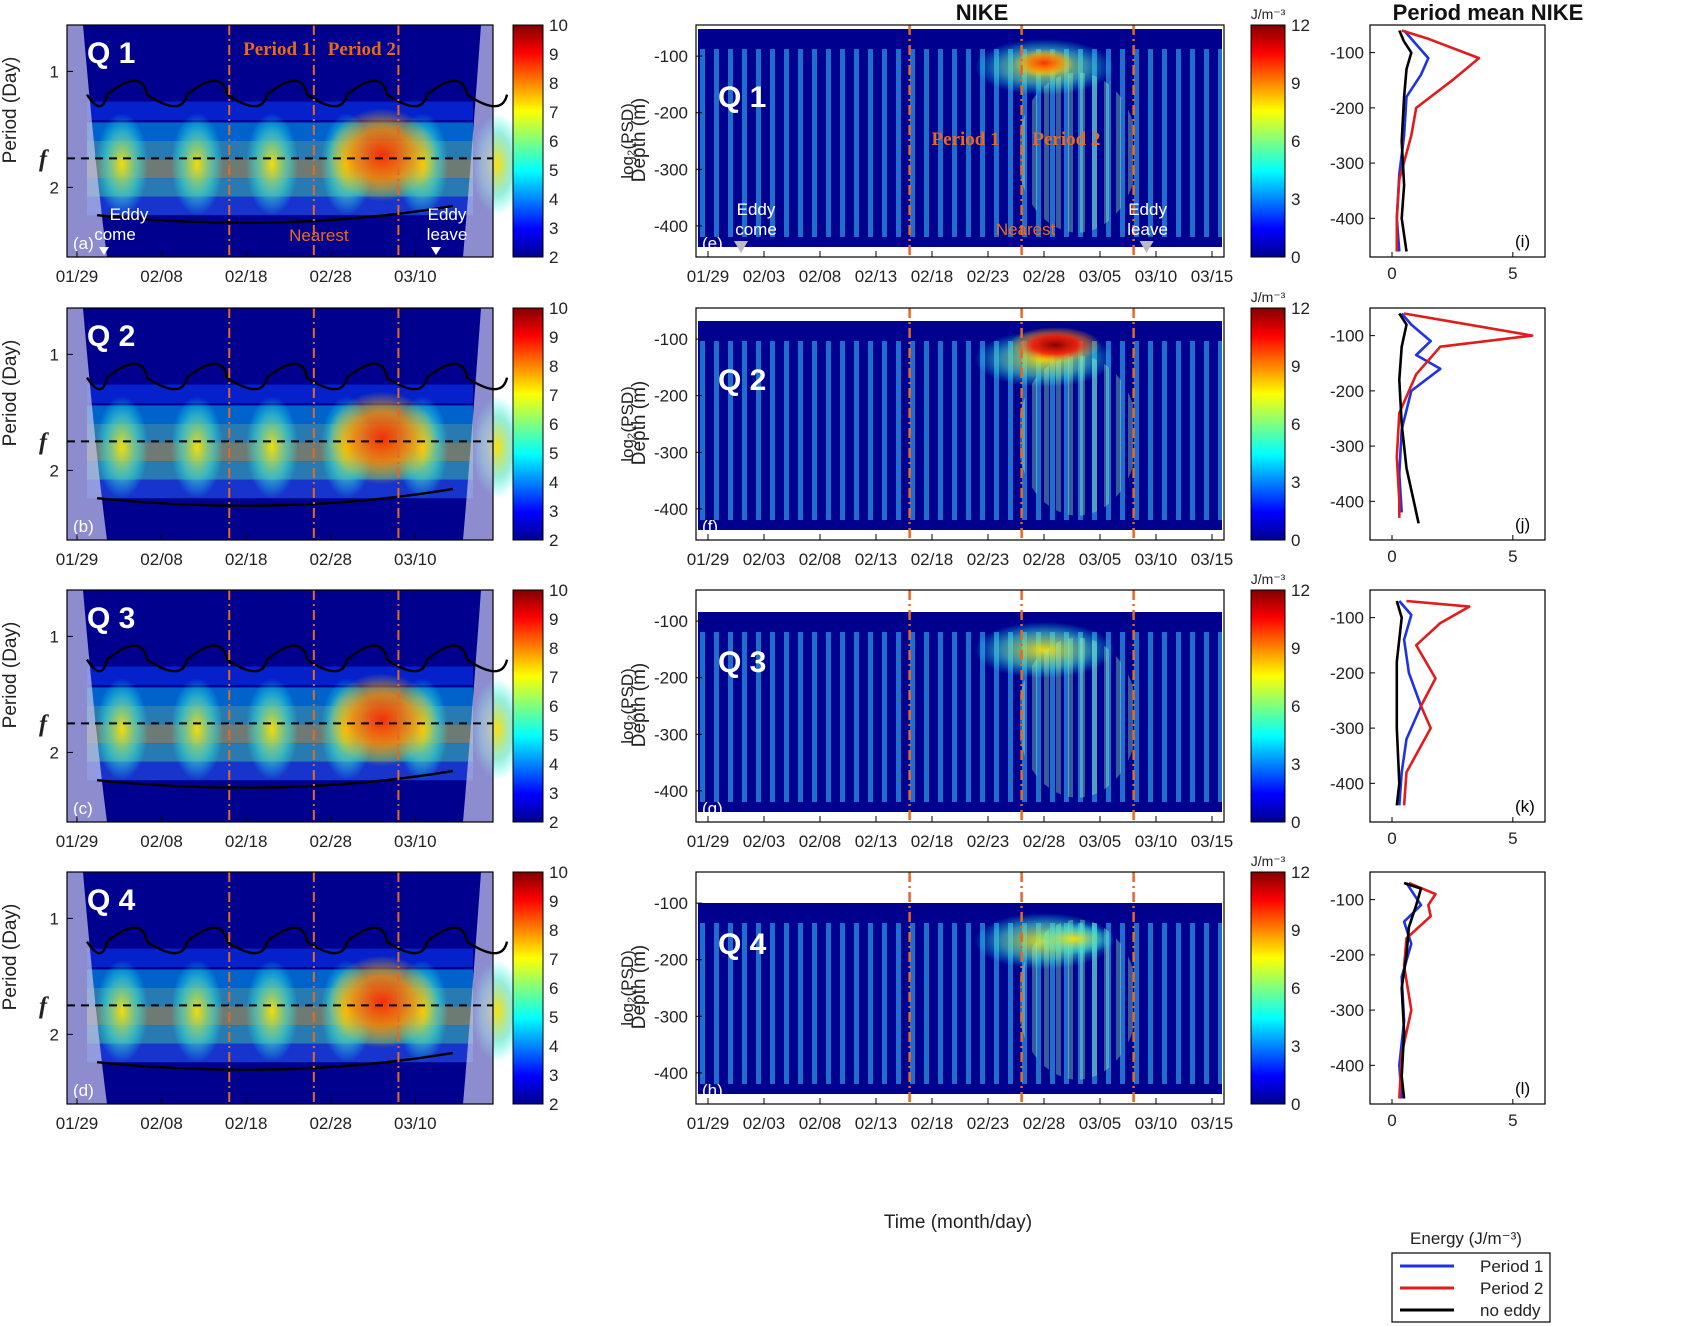 This screenshot has width=1693, height=1326. What do you see at coordinates (111, 618) in the screenshot?
I see `quadrant-label: Q 3` at bounding box center [111, 618].